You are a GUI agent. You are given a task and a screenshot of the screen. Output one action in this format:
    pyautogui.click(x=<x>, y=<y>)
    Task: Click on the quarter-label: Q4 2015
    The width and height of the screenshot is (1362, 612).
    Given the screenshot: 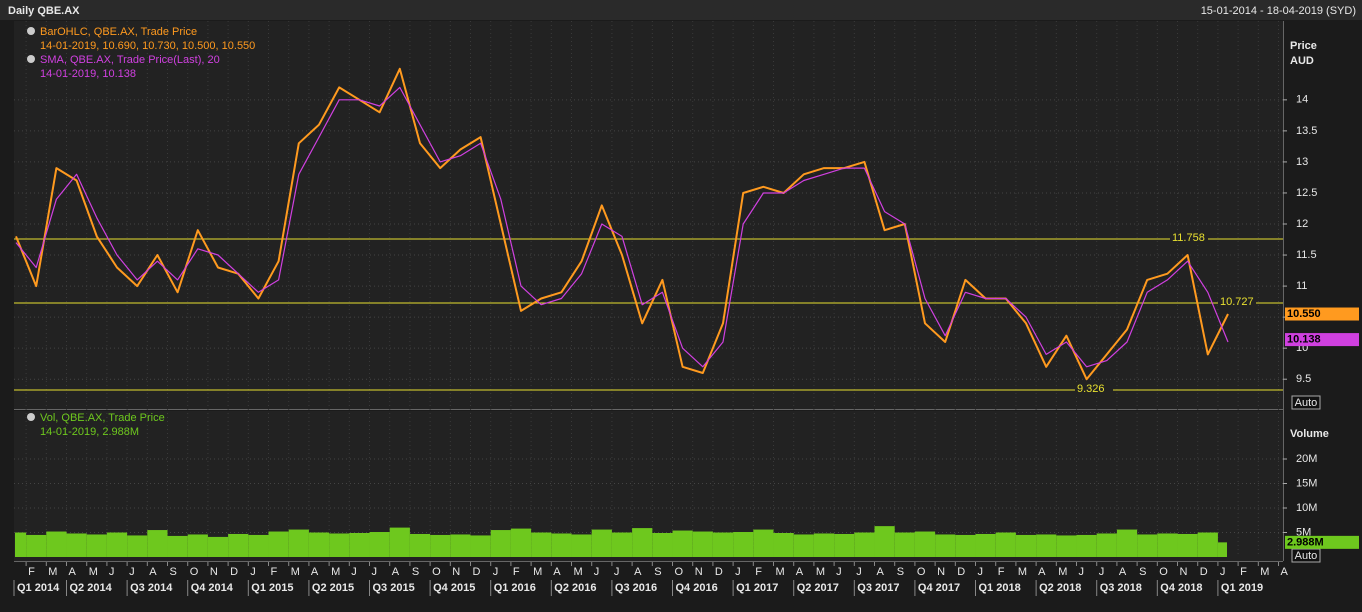 What is the action you would take?
    pyautogui.click(x=454, y=588)
    